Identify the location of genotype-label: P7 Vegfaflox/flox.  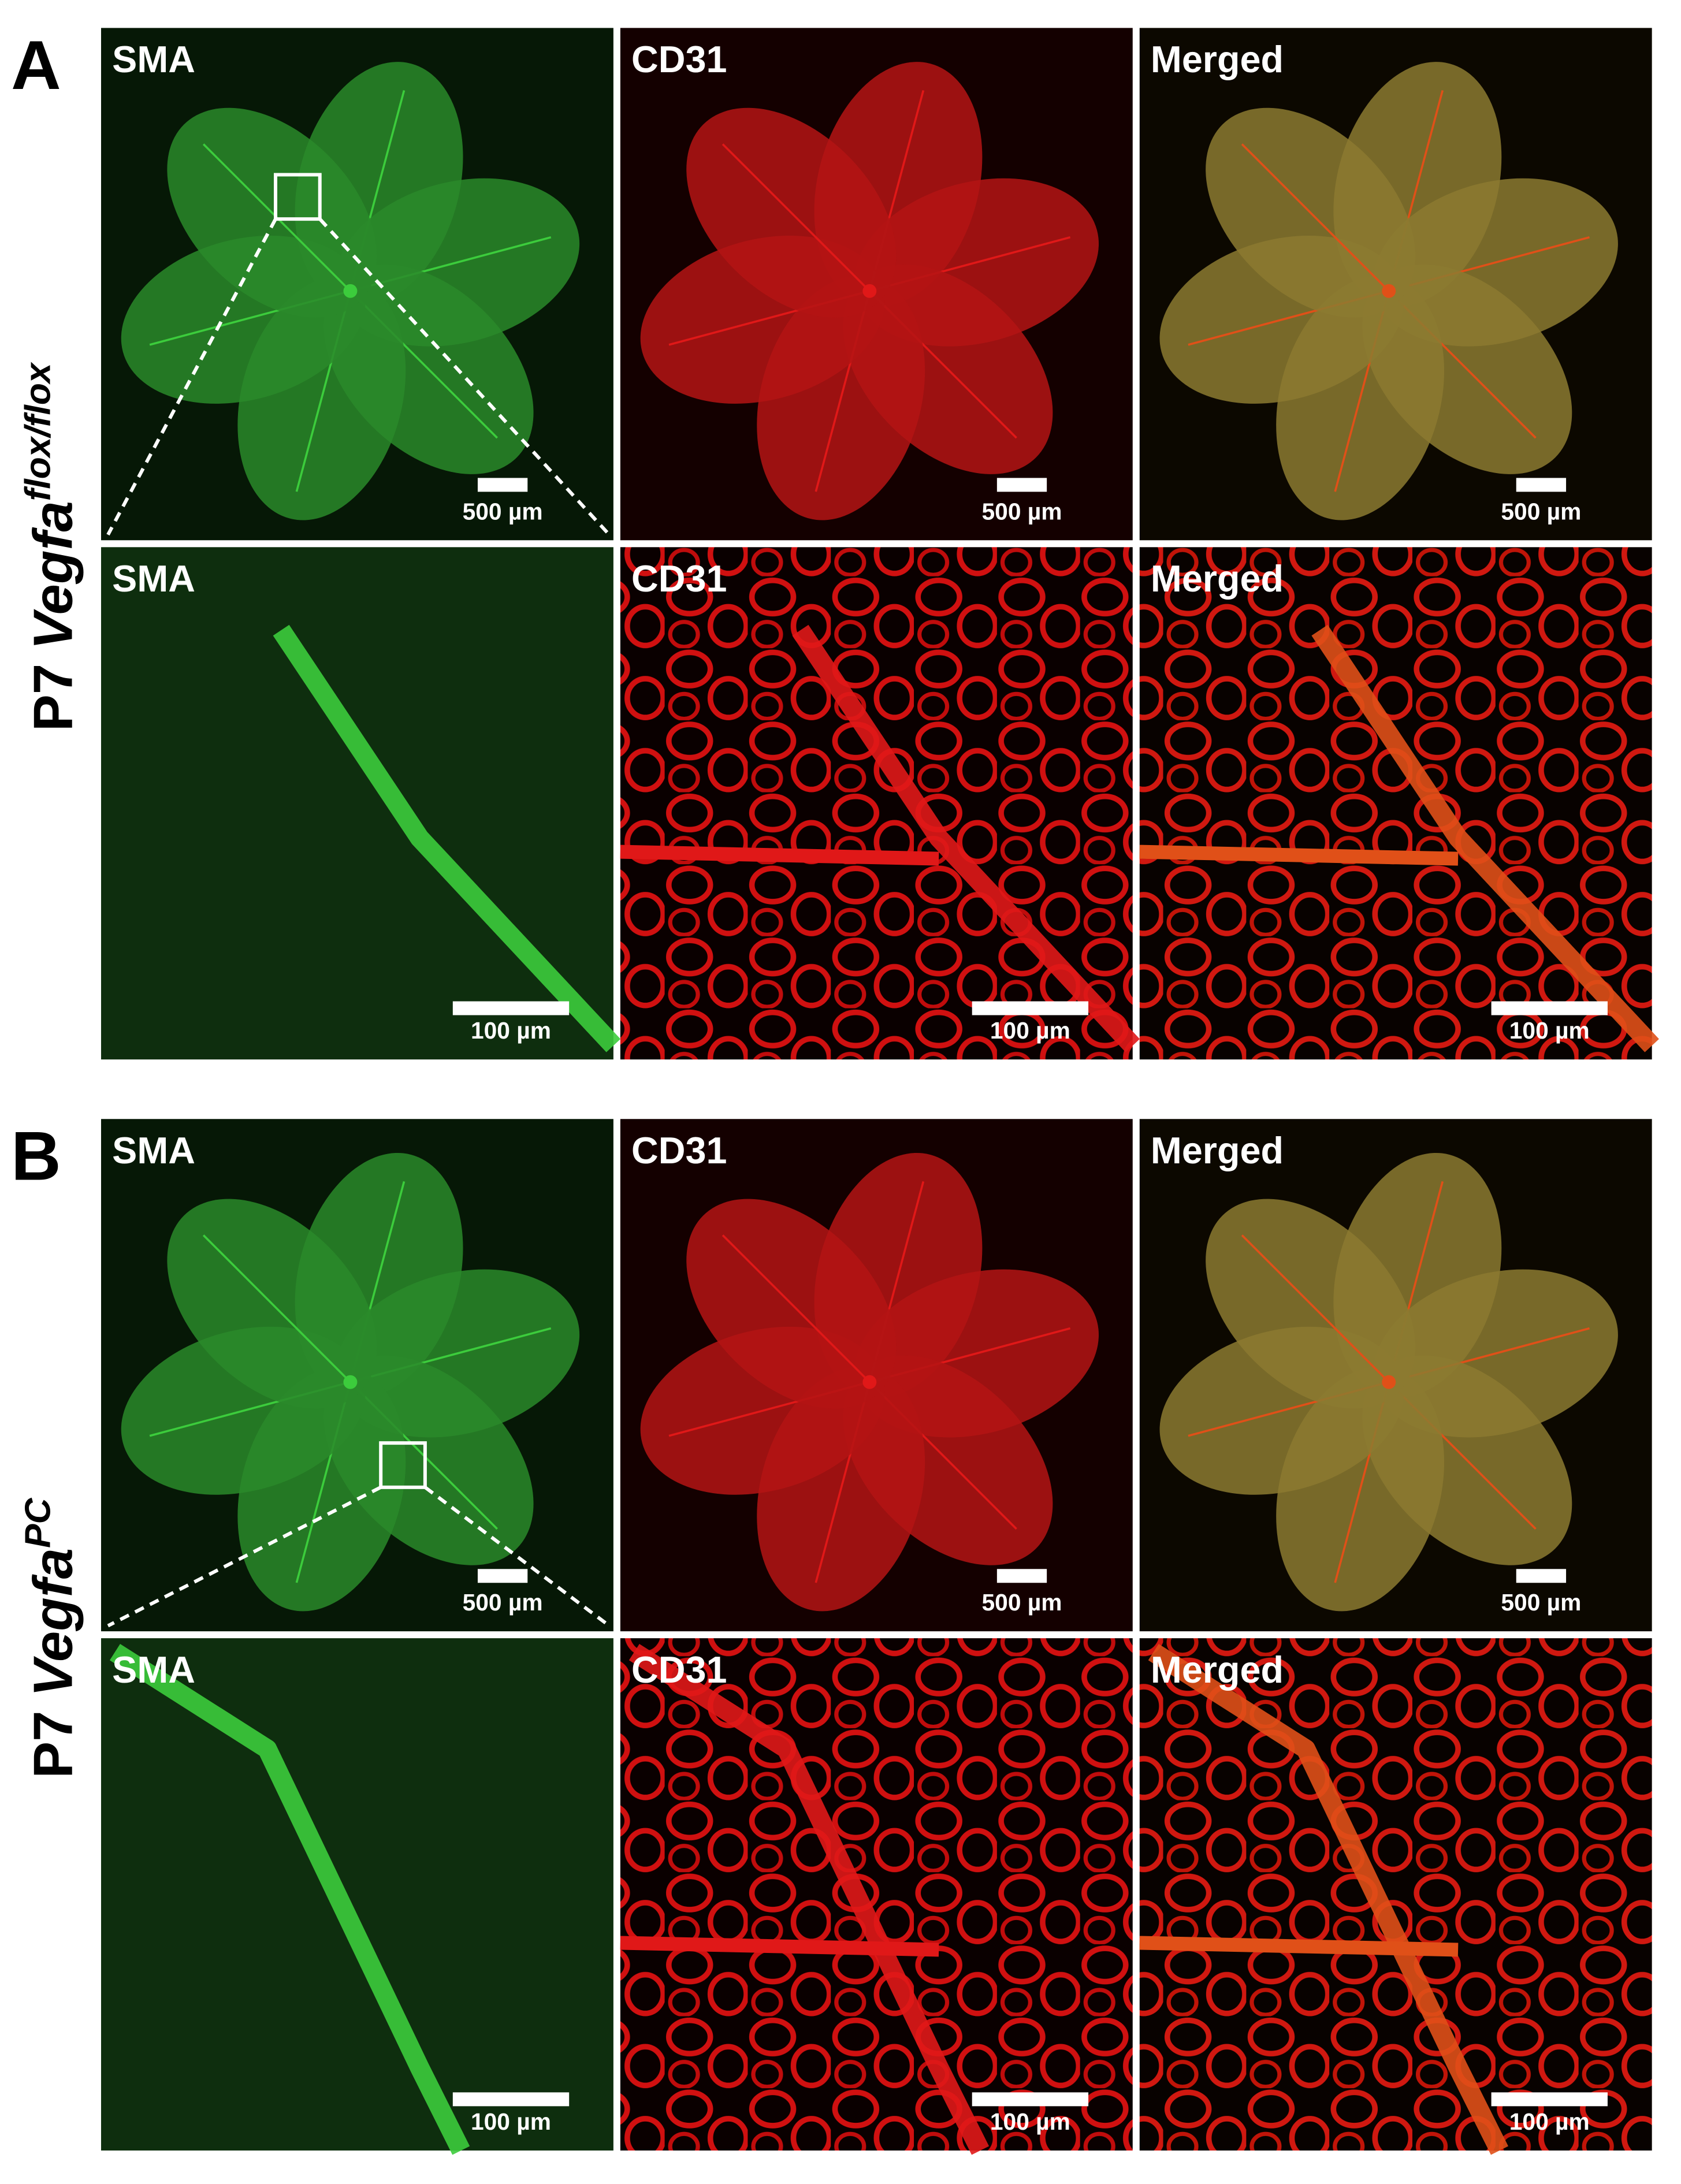
(51, 546).